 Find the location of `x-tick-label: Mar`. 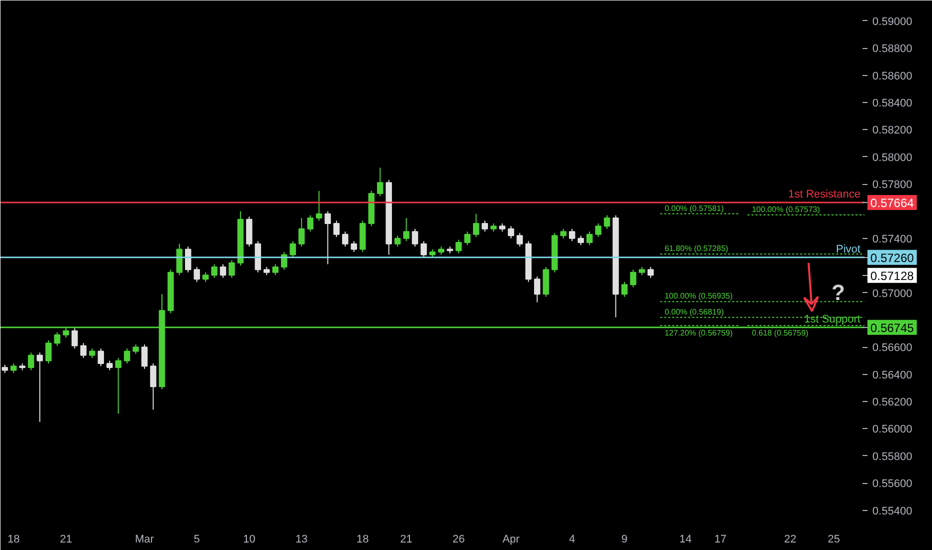

x-tick-label: Mar is located at coordinates (144, 540).